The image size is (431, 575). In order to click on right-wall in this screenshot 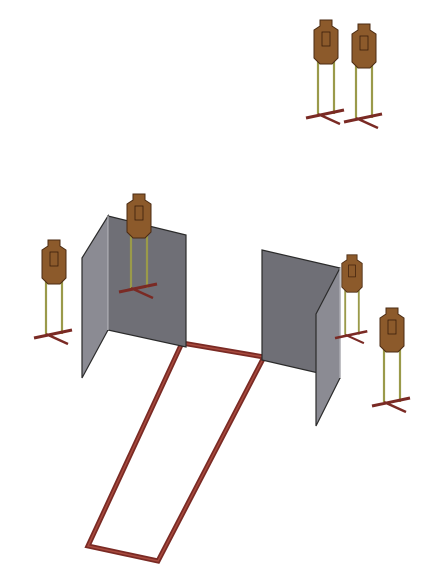, I will do `click(301, 338)`.